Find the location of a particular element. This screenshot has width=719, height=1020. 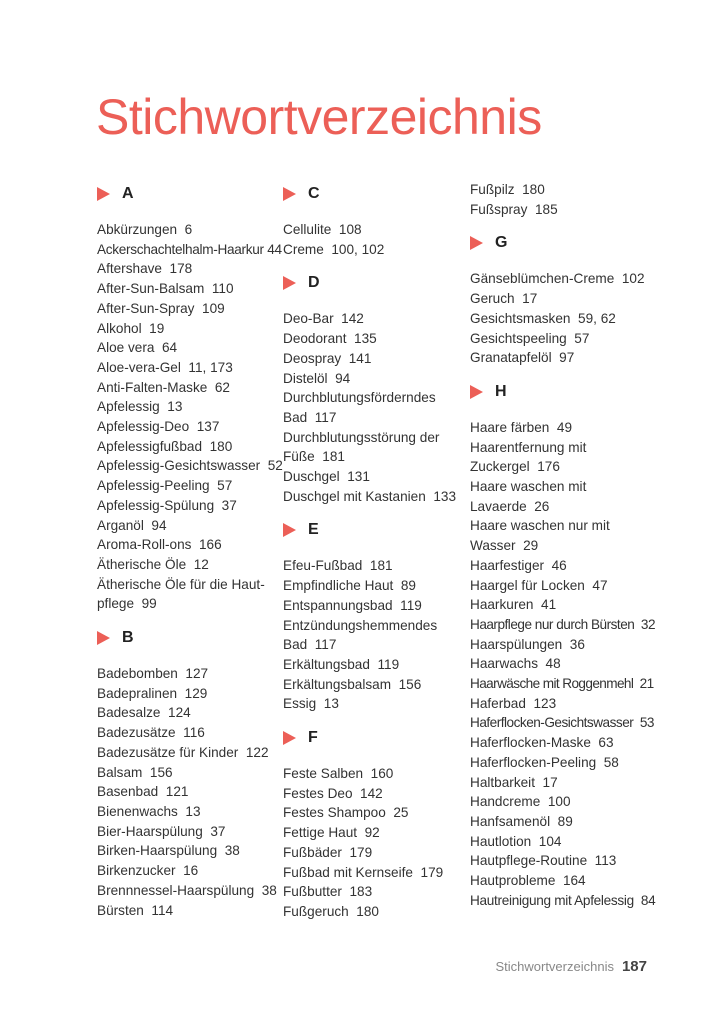

section-header-d: D is located at coordinates (375, 283).